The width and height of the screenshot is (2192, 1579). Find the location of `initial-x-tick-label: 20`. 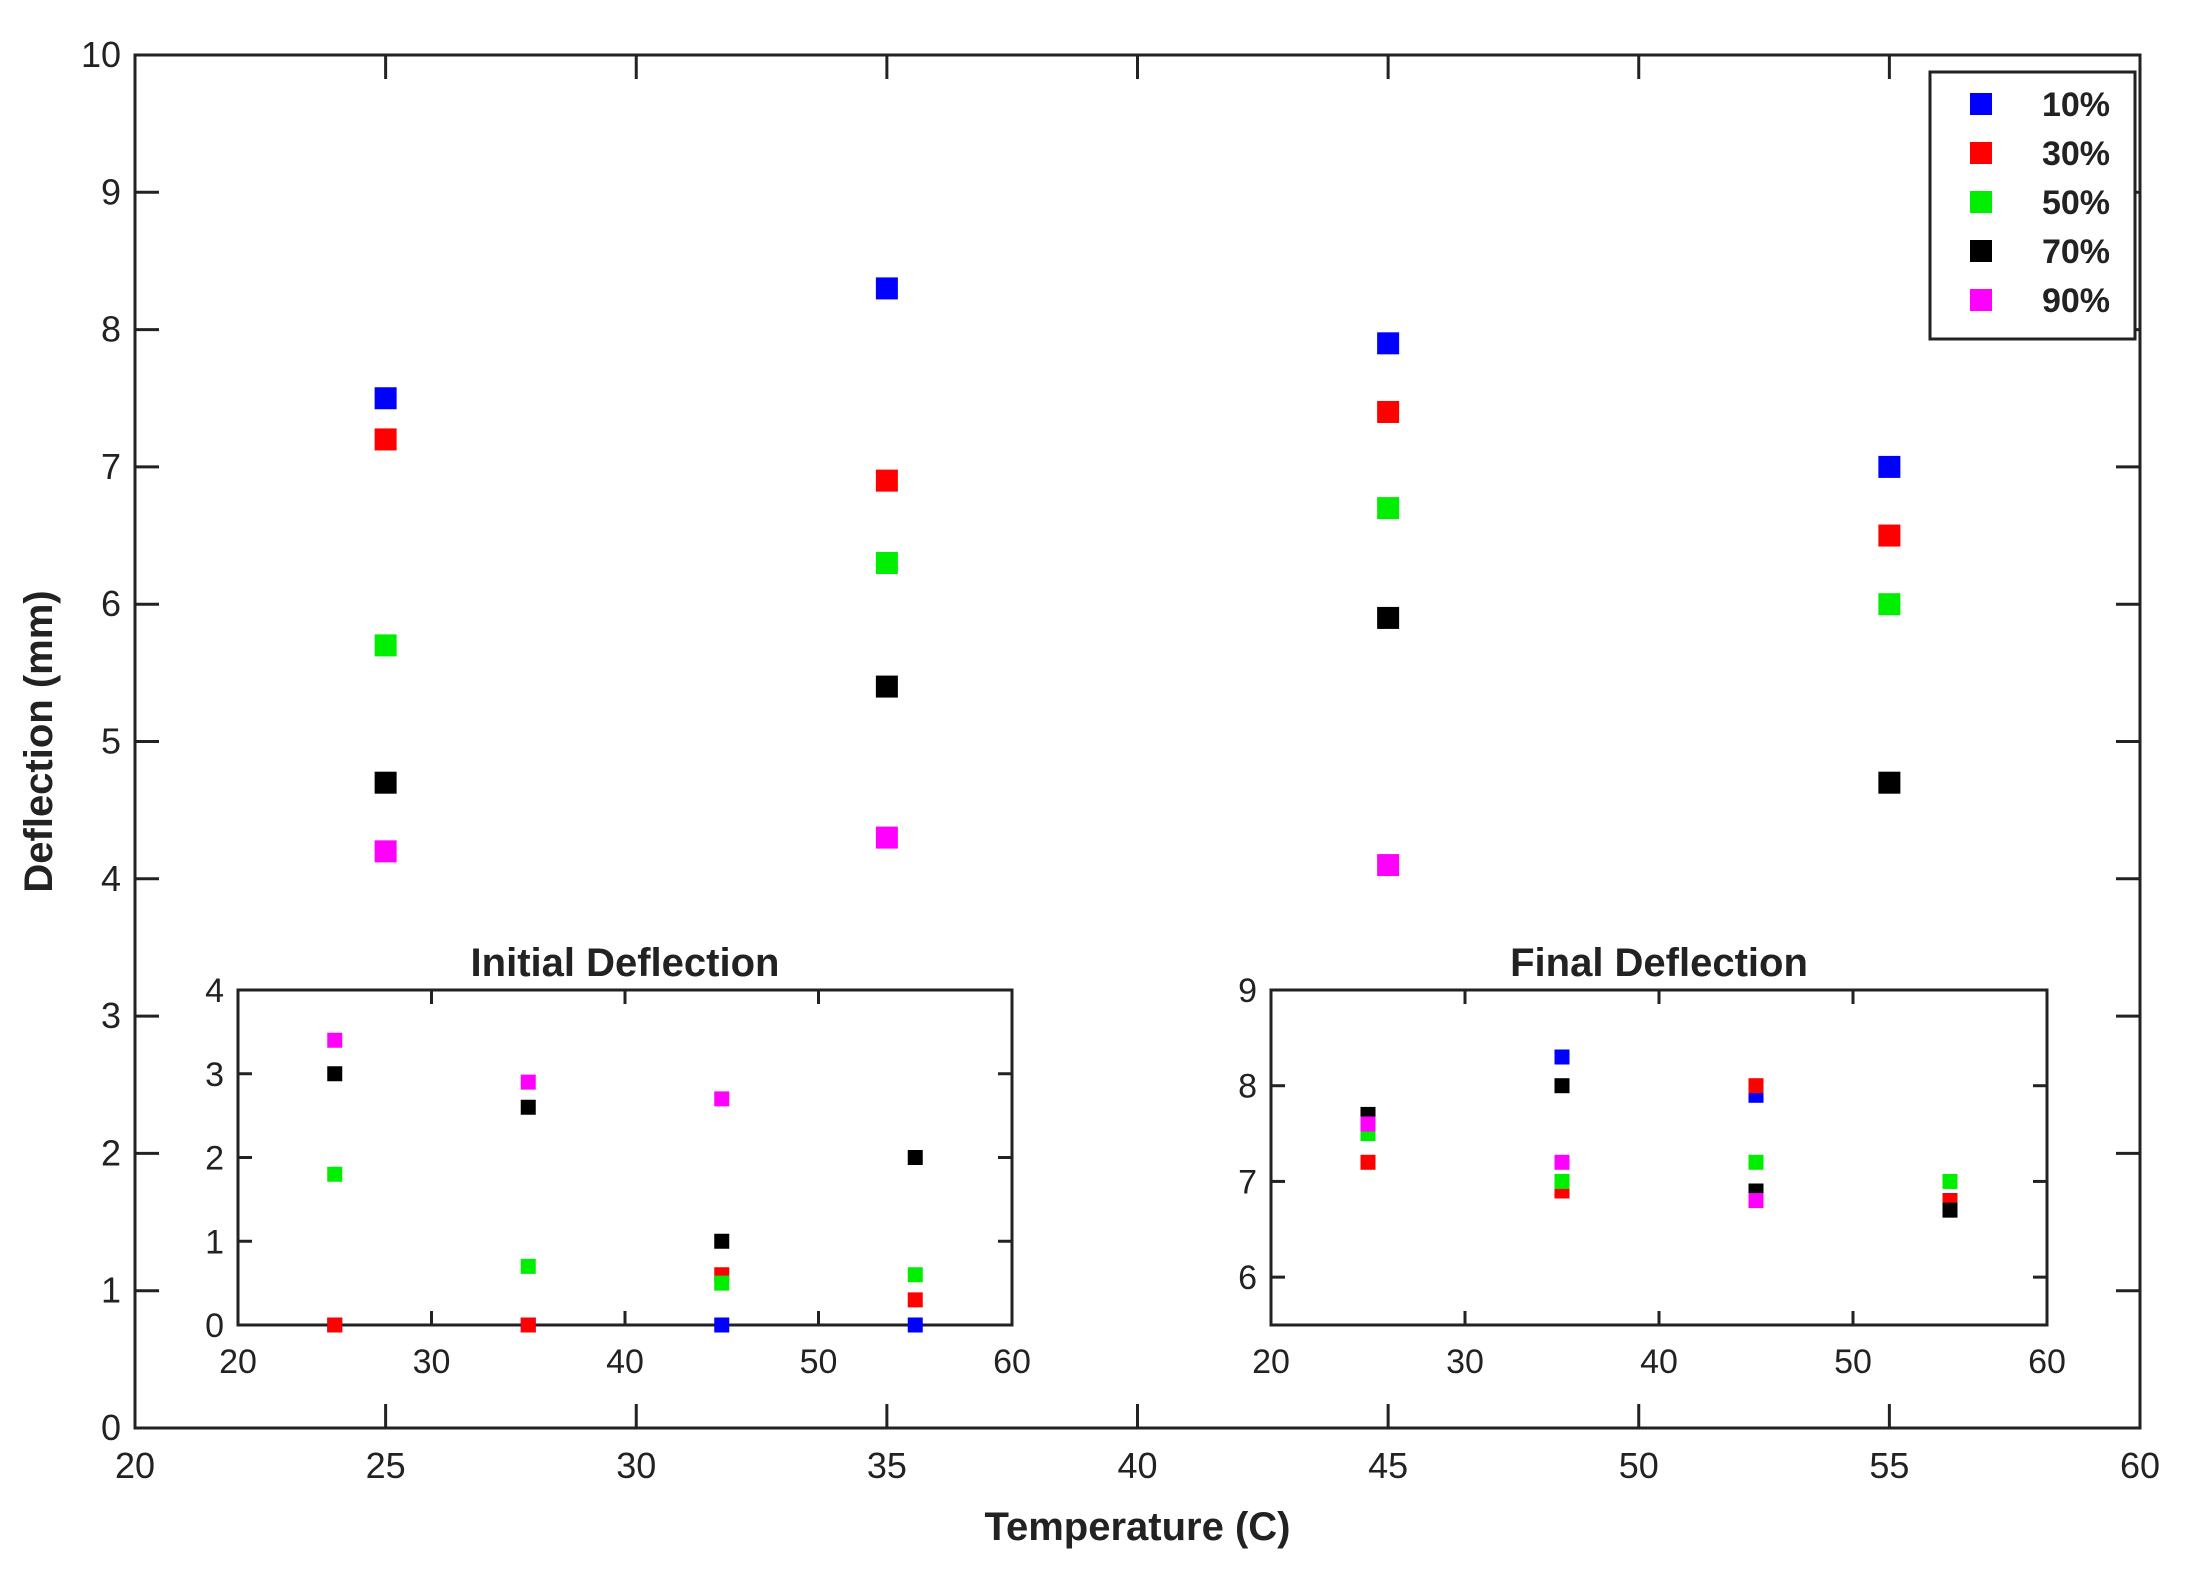

initial-x-tick-label: 20 is located at coordinates (238, 1362).